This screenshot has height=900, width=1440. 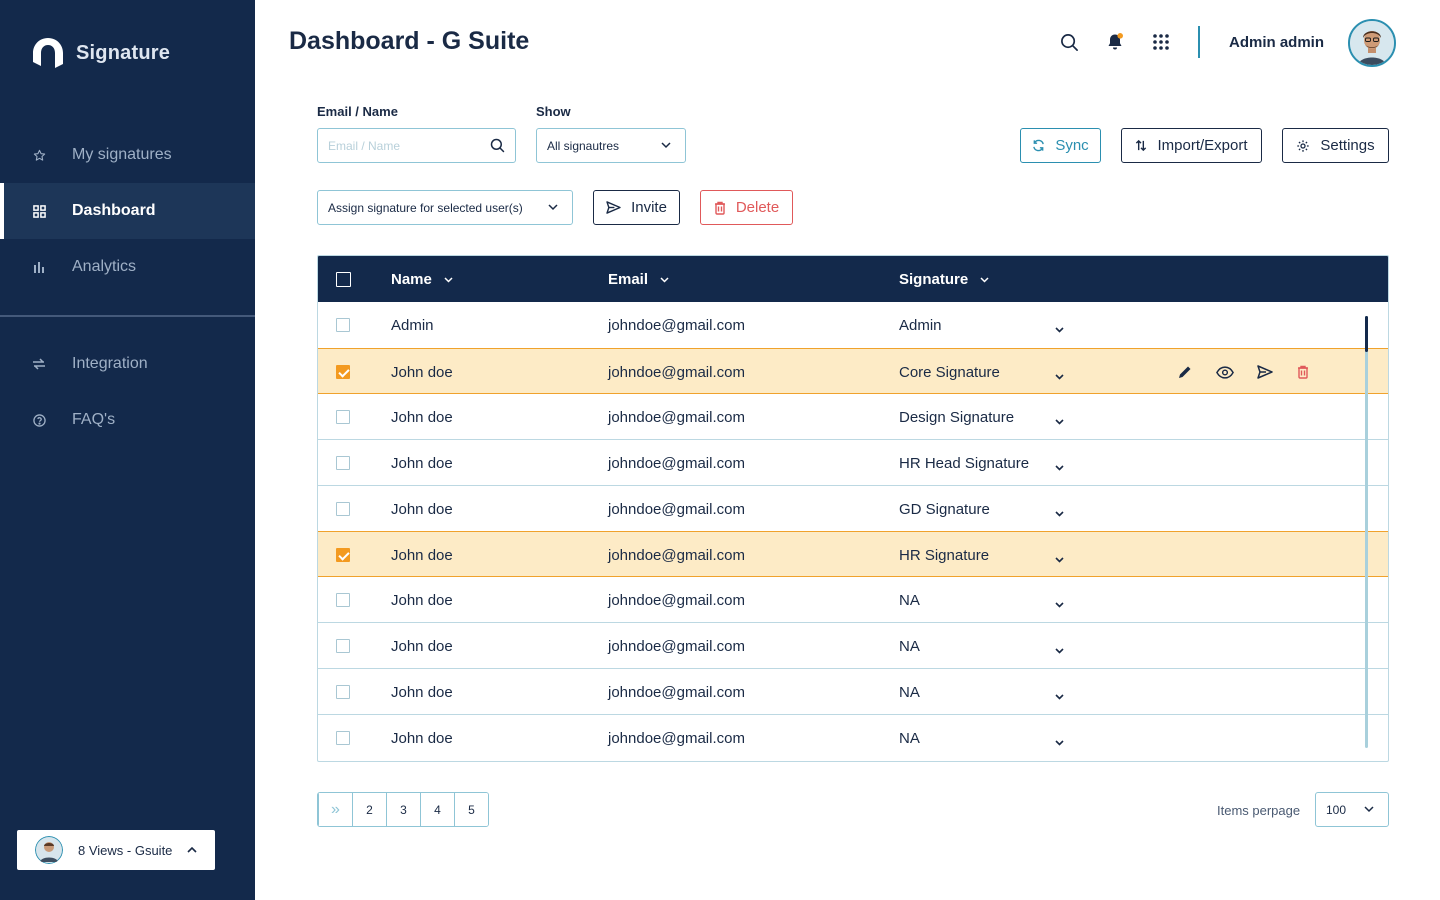 I want to click on edit-button, so click(x=1185, y=372).